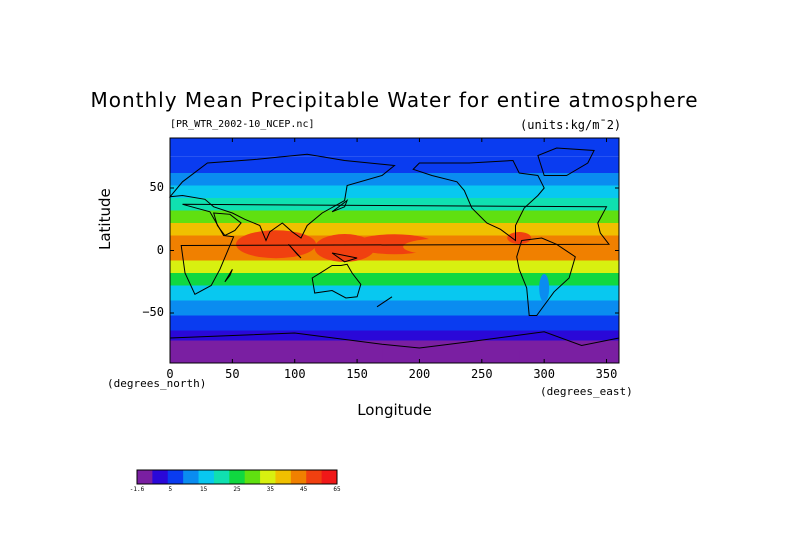  What do you see at coordinates (232, 374) in the screenshot?
I see `x-tick-label: 50` at bounding box center [232, 374].